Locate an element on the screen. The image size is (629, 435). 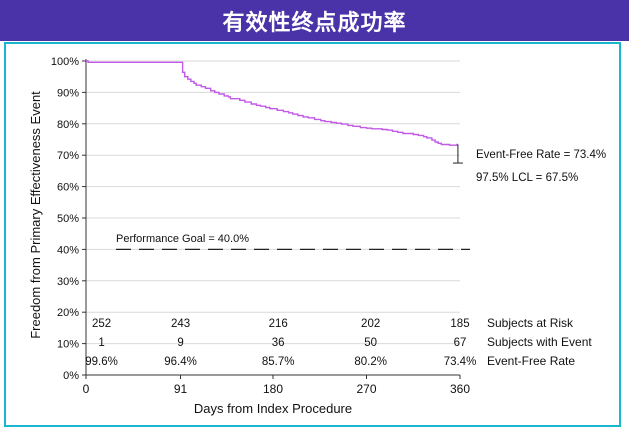
risk-table-cell: 9 is located at coordinates (180, 343).